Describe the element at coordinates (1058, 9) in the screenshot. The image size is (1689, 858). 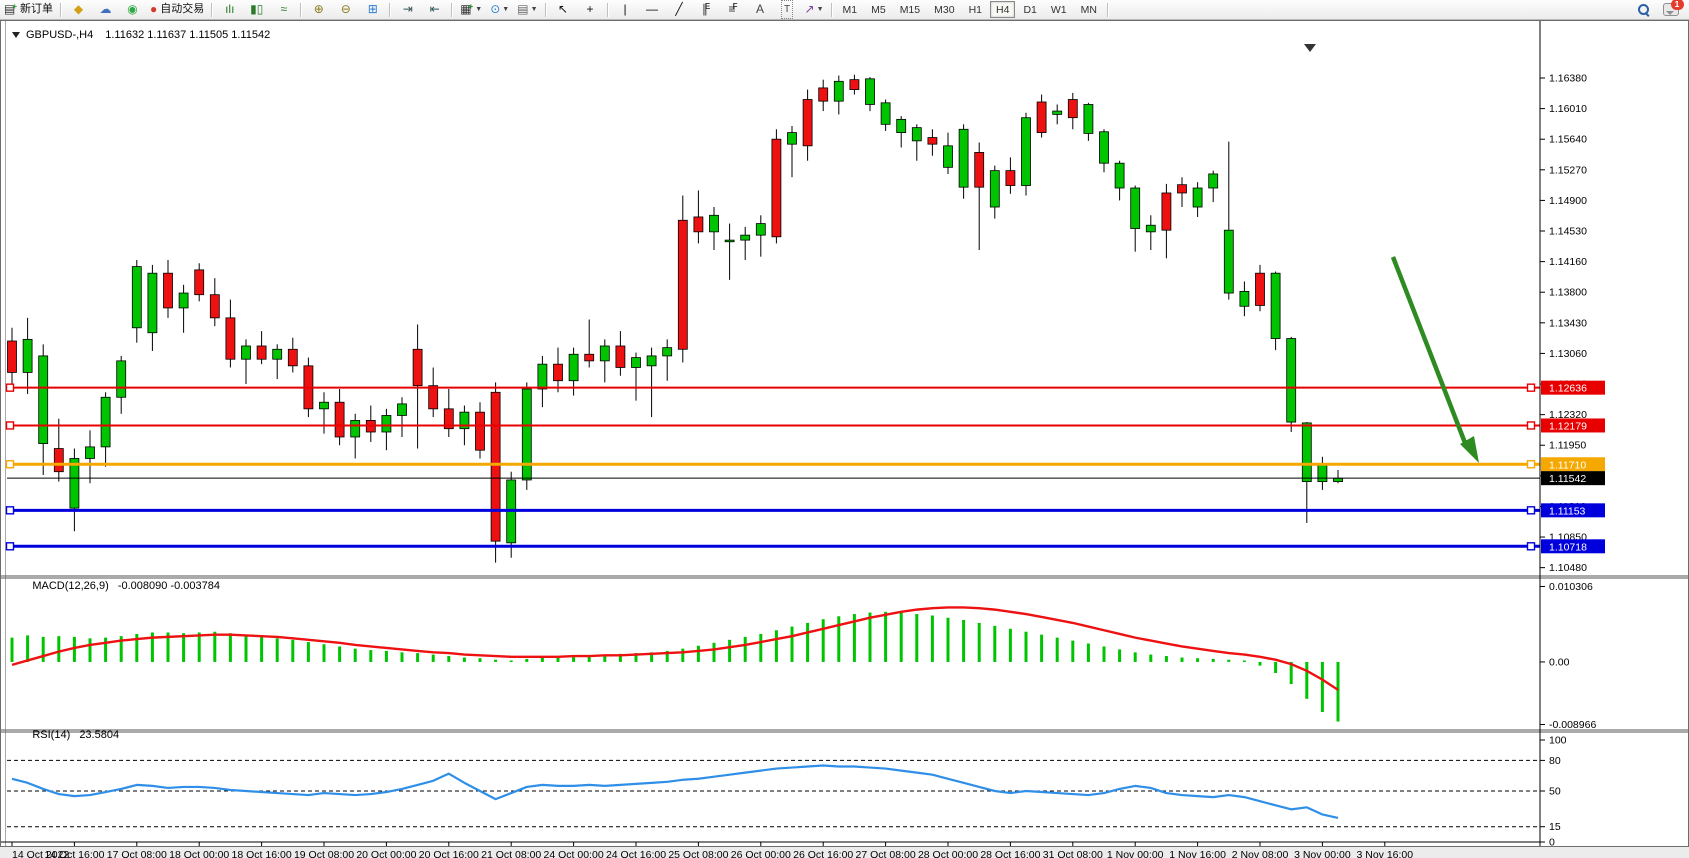
I see `timeframe-w1-button: W1` at that location.